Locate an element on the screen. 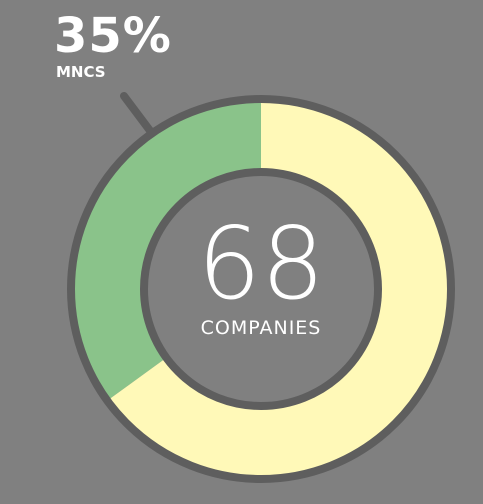 The height and width of the screenshot is (504, 483). total-companies-number: 68 is located at coordinates (261, 263).